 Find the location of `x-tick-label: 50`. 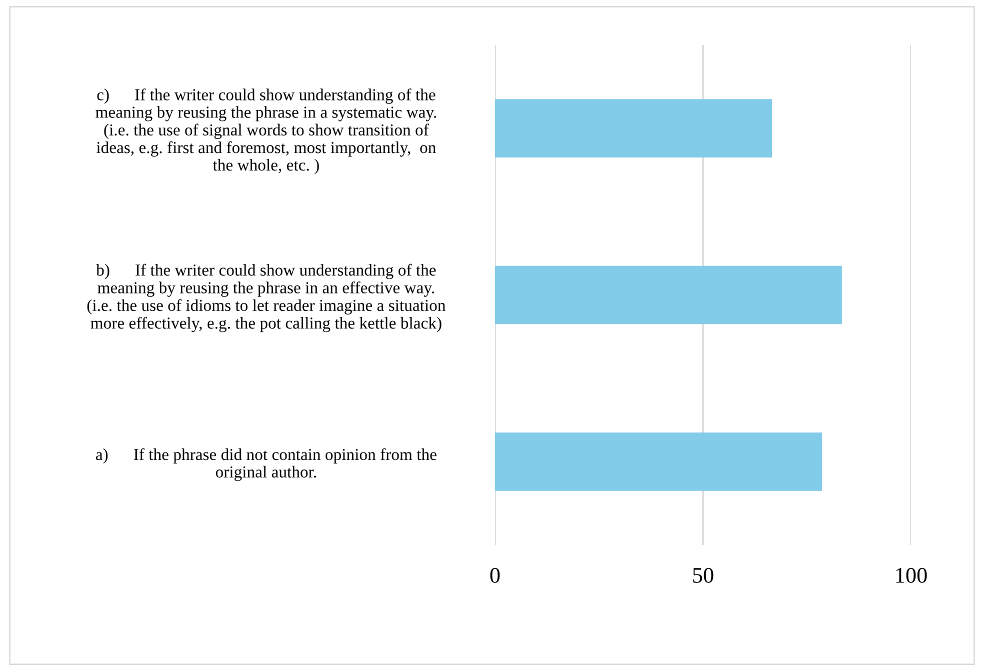

x-tick-label: 50 is located at coordinates (703, 575).